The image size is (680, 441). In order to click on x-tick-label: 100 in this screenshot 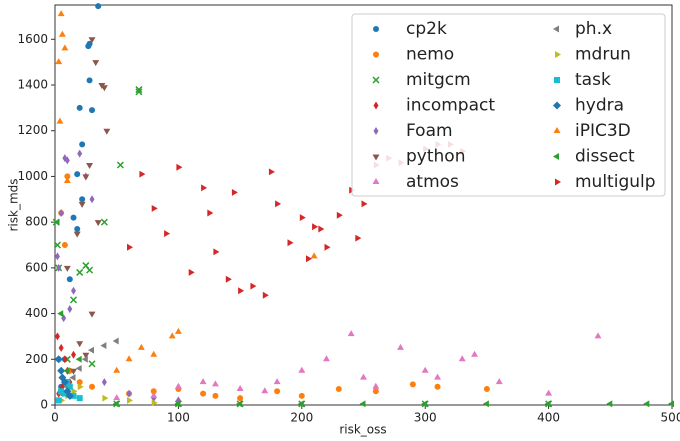, I will do `click(178, 418)`.